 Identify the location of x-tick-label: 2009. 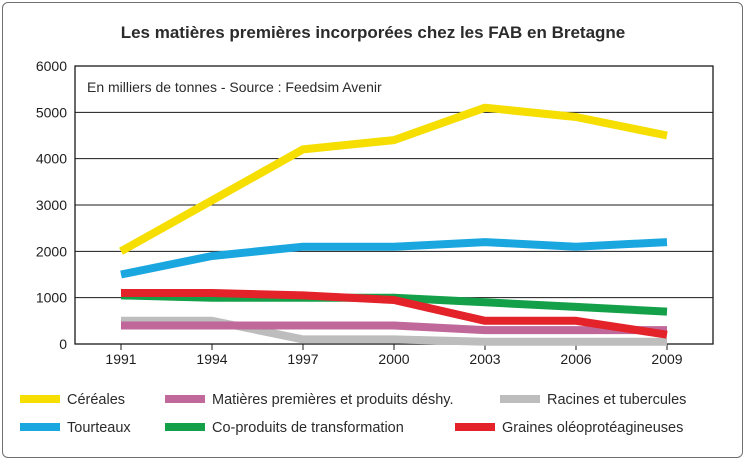
(666, 359).